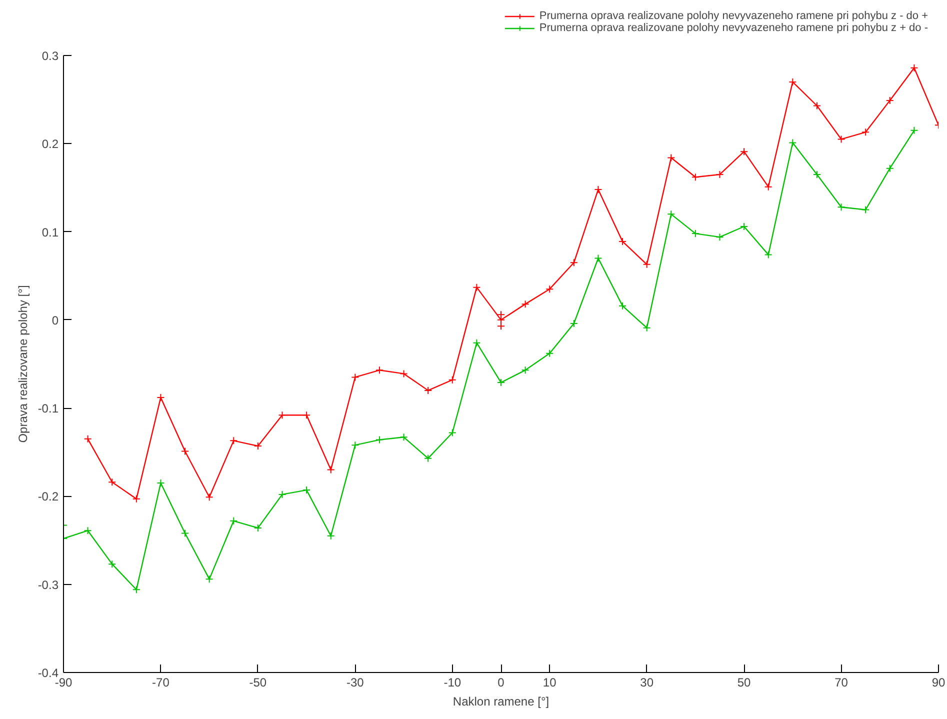 This screenshot has width=947, height=719. What do you see at coordinates (50, 56) in the screenshot?
I see `y-tick-label: 0.3` at bounding box center [50, 56].